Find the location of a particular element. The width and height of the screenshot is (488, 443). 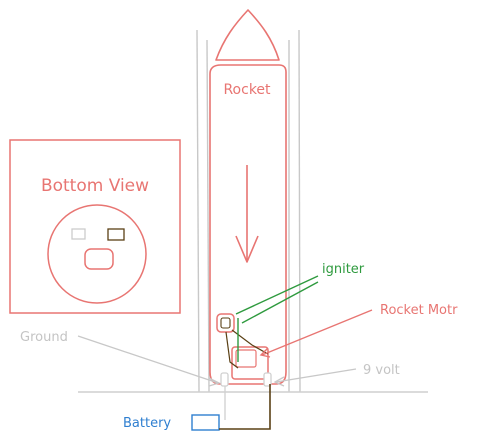

rocket-motor is located at coordinates (242, 346).